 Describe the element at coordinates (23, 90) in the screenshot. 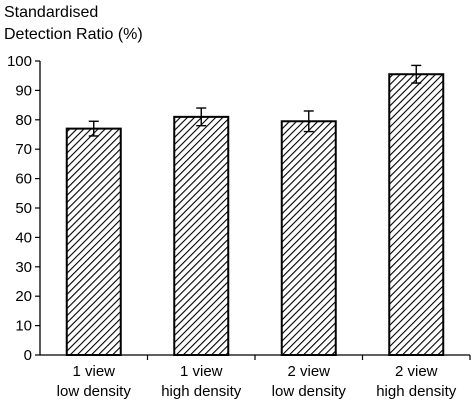

I see `y-tick-label: 90` at that location.